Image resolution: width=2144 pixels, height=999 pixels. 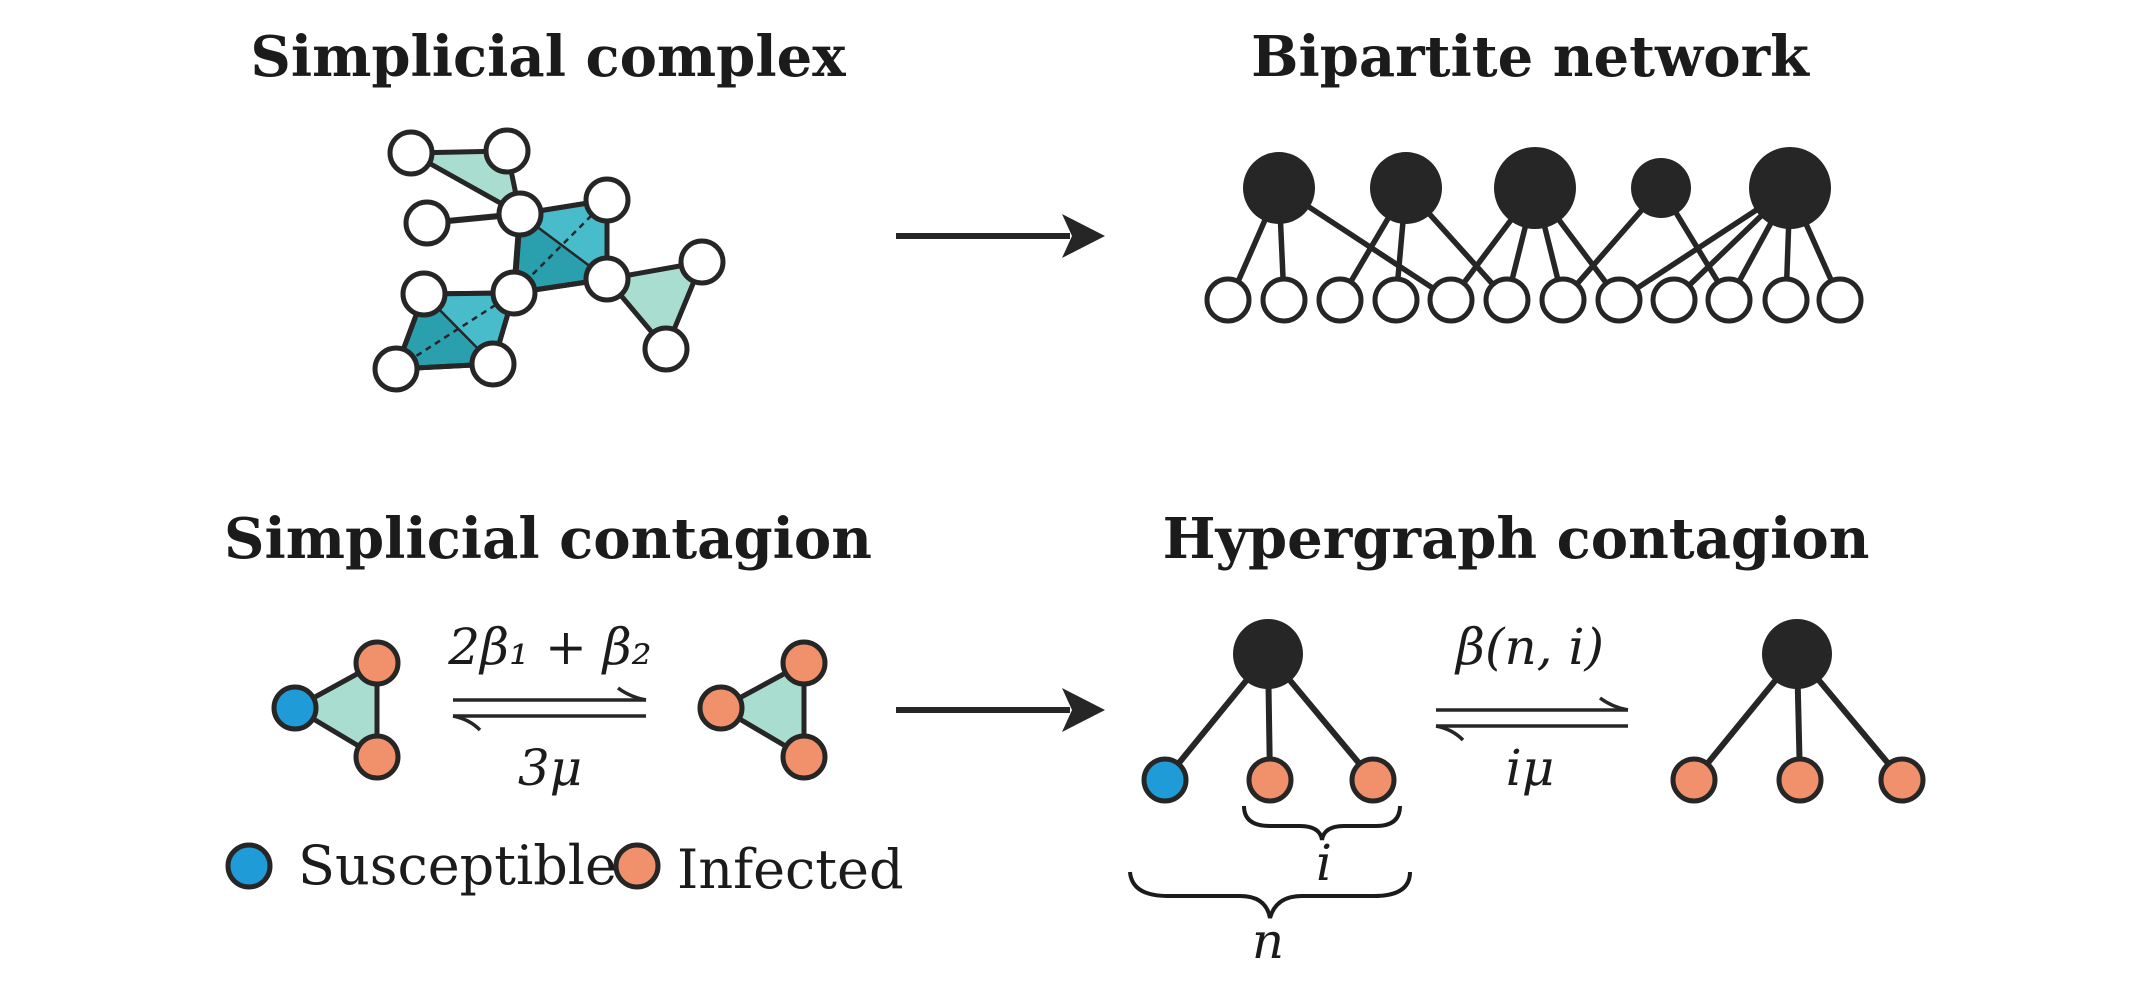 I want to click on simplicial-complex-diagram, so click(x=549, y=260).